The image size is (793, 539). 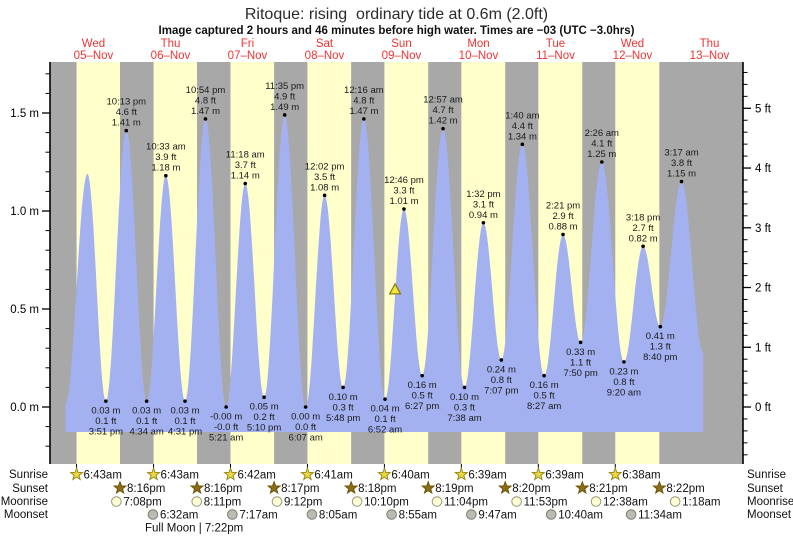 I want to click on tide-annotation-line: 9:20 am, so click(x=624, y=392).